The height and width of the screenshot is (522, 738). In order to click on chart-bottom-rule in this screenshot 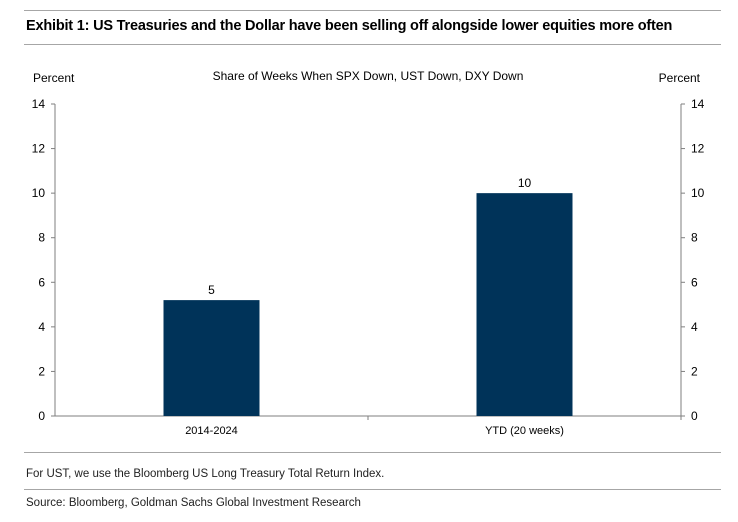, I will do `click(372, 452)`.